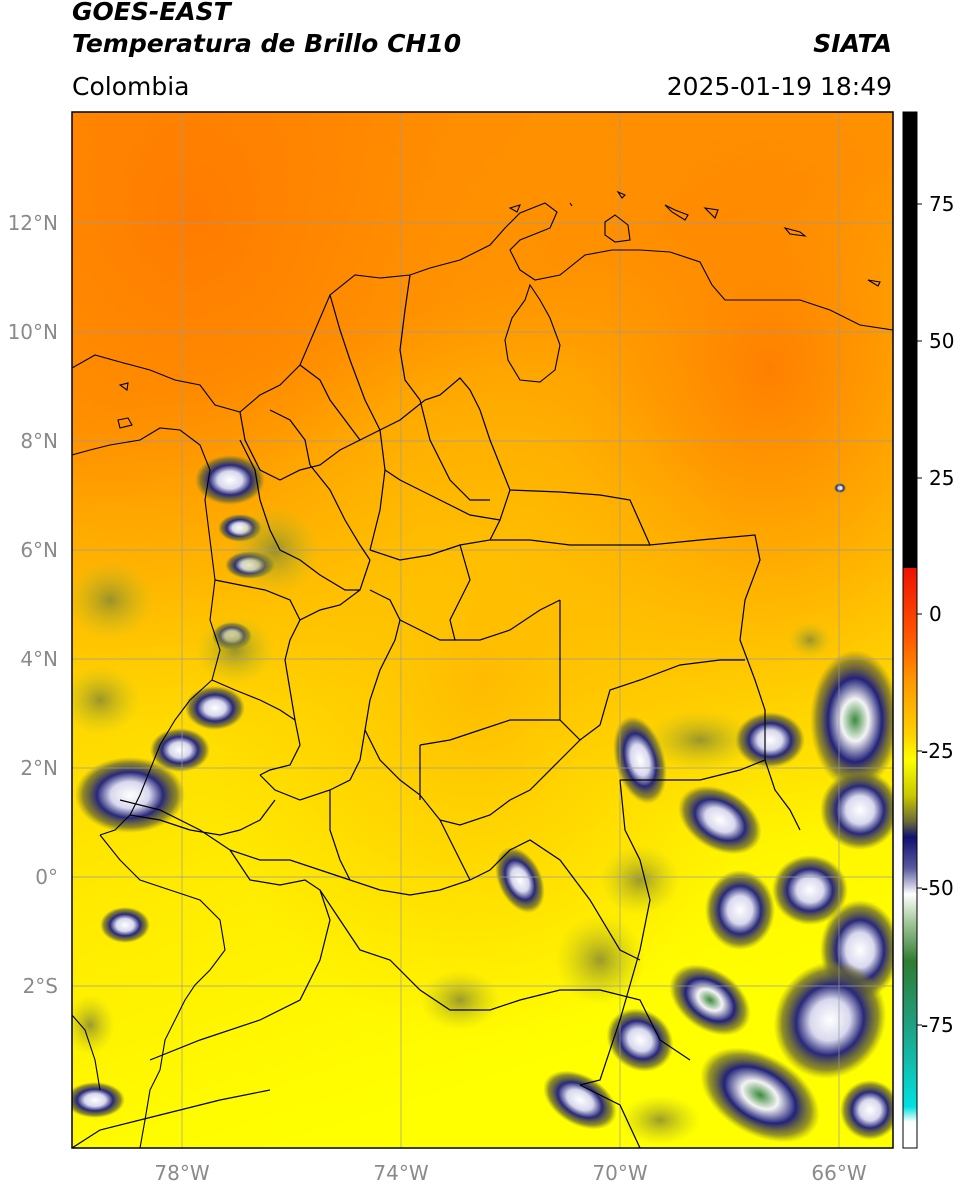 The height and width of the screenshot is (1190, 966). What do you see at coordinates (838, 1173) in the screenshot?
I see `lon-tick-label: 66°W` at bounding box center [838, 1173].